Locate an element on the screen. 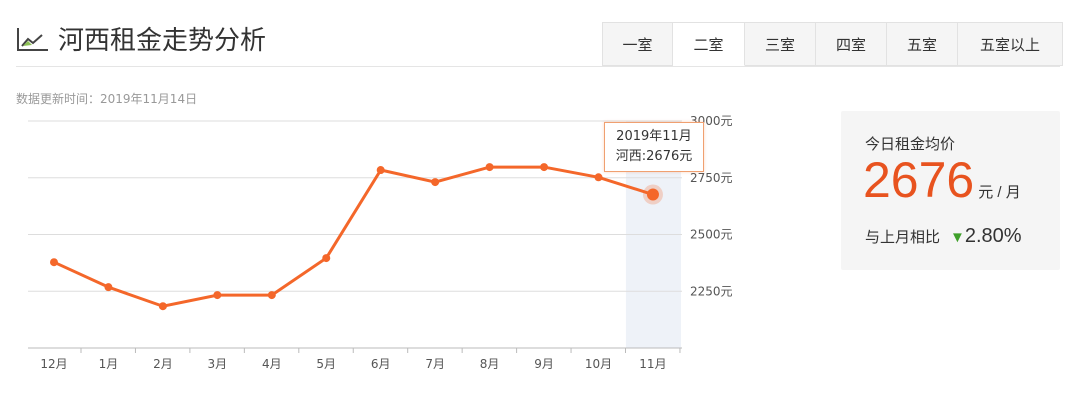  x-tick-label: 2月 is located at coordinates (163, 364).